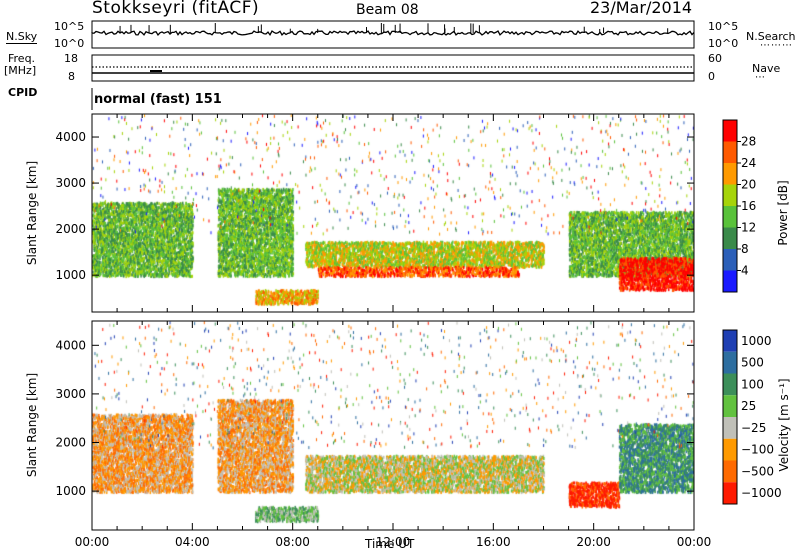  Describe the element at coordinates (641, 8) in the screenshot. I see `date-title: 23/Mar/2014` at that location.